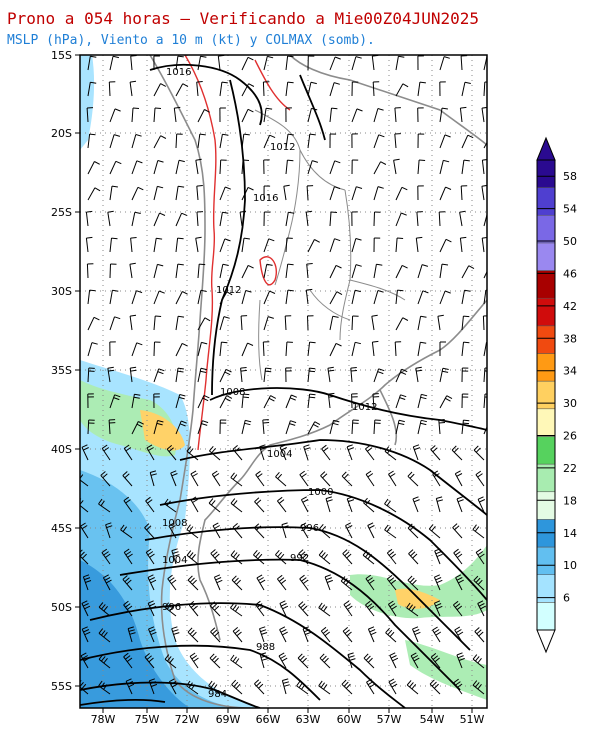 Image resolution: width=600 pixels, height=750 pixels. I want to click on lat-label: 35S, so click(61, 370).